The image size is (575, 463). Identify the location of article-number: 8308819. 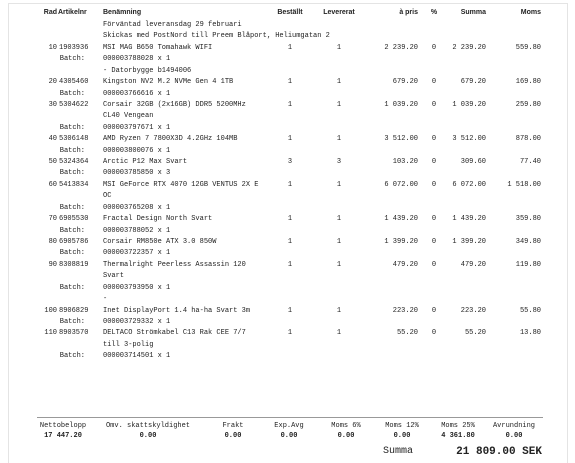
(74, 264).